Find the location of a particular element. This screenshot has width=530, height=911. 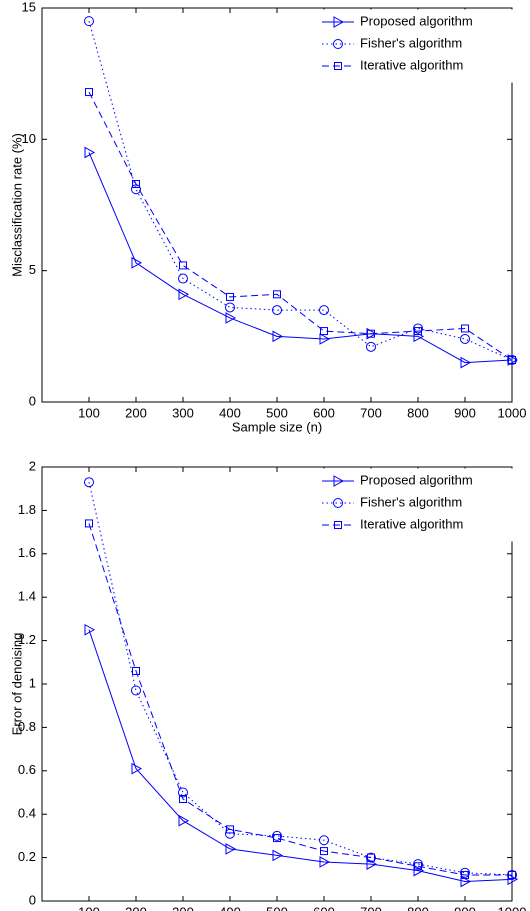

x-tick-label: 800 is located at coordinates (418, 412).